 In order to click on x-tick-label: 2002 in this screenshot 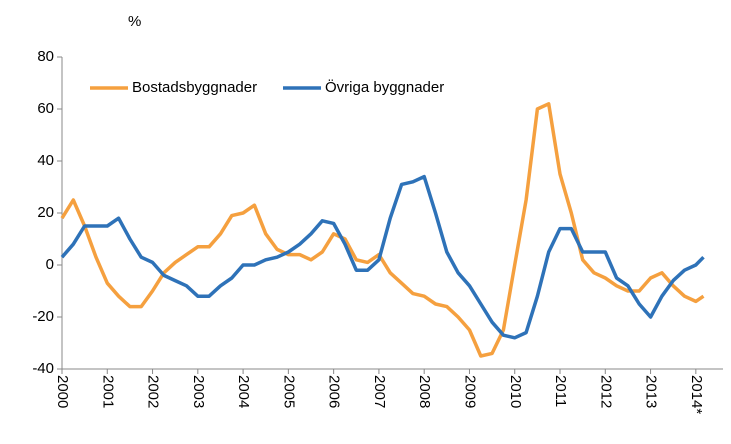, I will do `click(153, 391)`.